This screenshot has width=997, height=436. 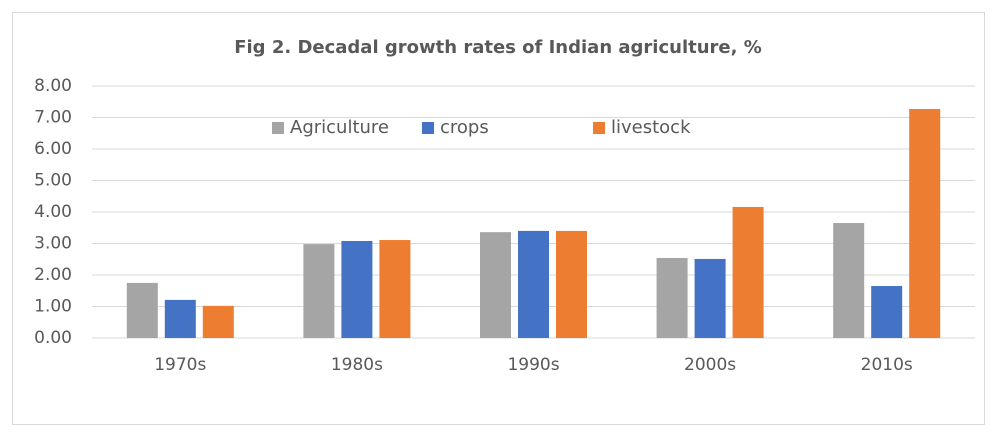 I want to click on legend-label: Agriculture, so click(x=339, y=127).